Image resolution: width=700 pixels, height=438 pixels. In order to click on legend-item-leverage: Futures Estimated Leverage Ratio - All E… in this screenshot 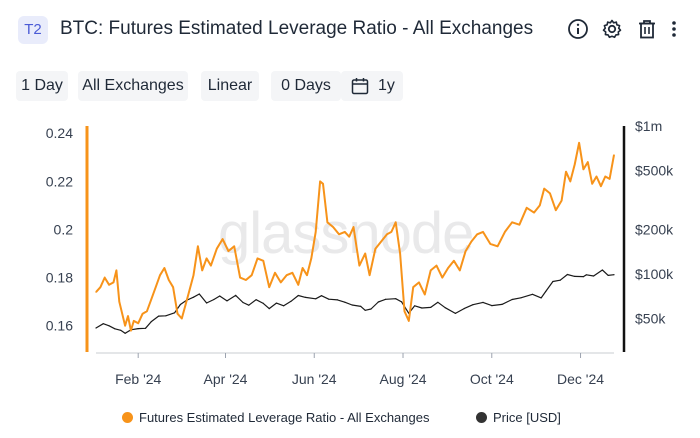, I will do `click(275, 417)`.